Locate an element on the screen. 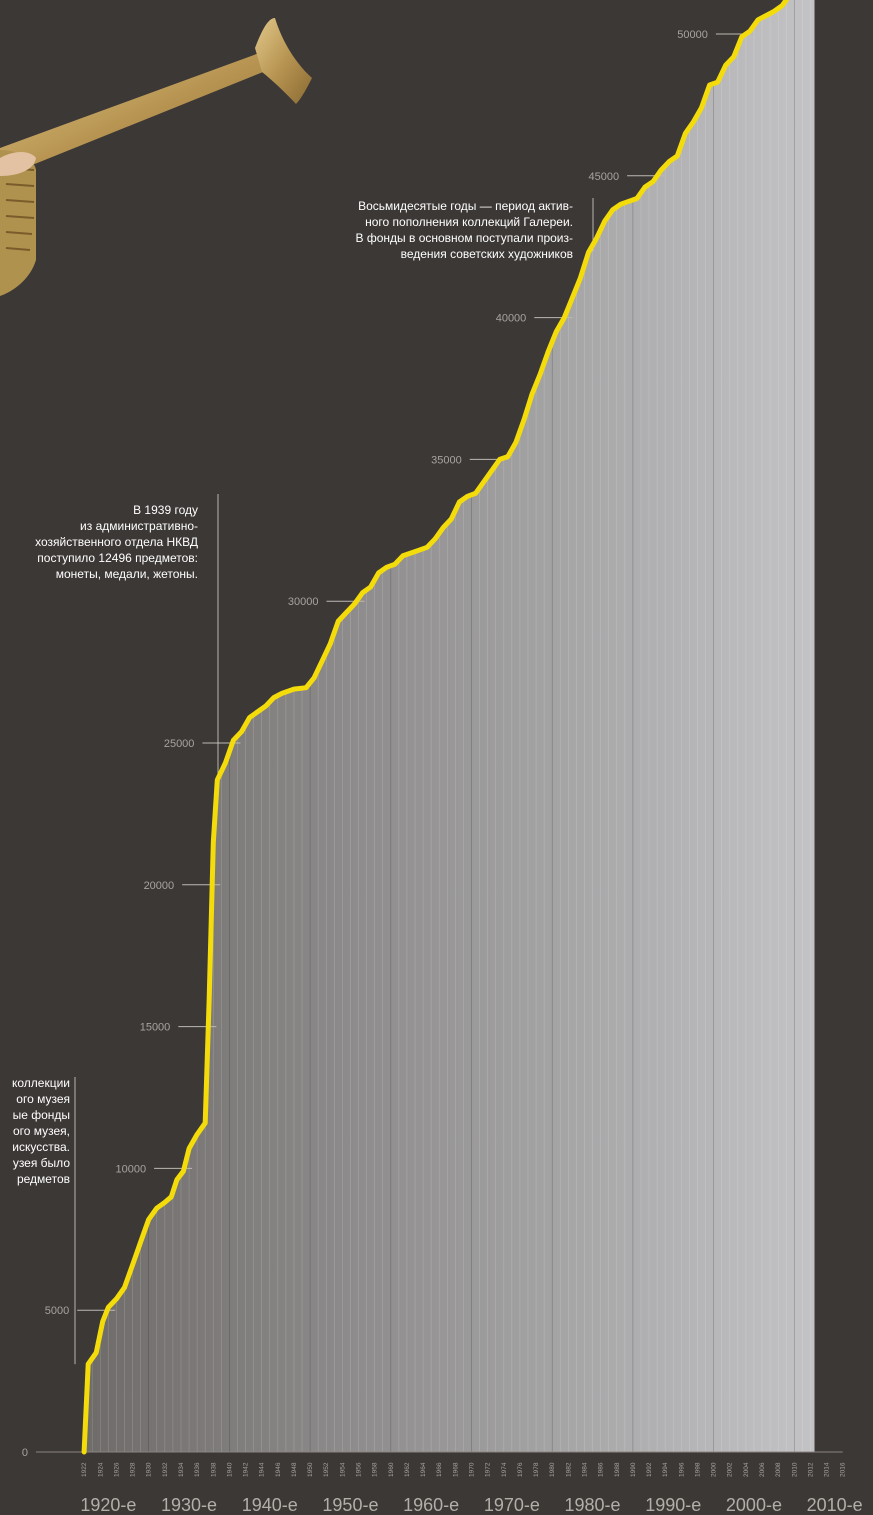 This screenshot has width=873, height=1515. y-tick-label: 20000 is located at coordinates (159, 886).